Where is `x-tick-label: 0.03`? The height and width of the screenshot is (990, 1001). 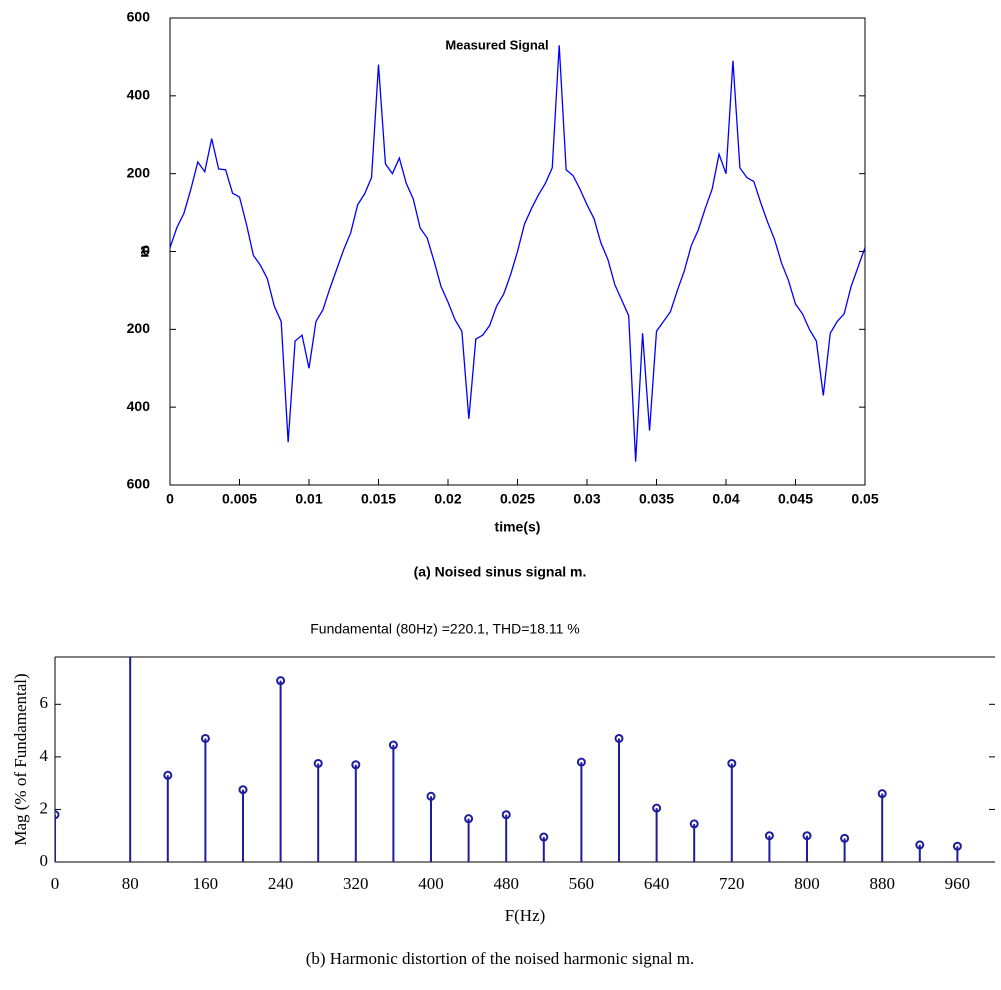 x-tick-label: 0.03 is located at coordinates (586, 499).